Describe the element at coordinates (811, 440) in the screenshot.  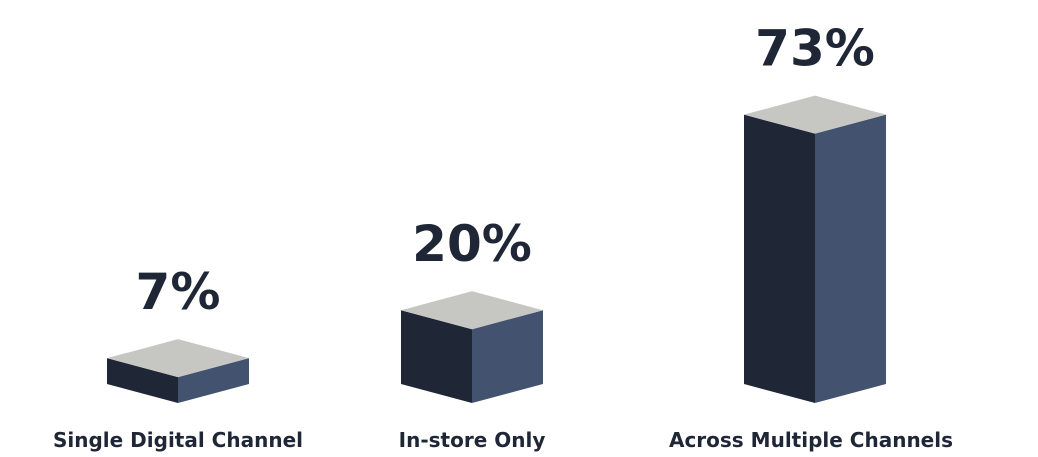
I see `category-label: Across Multiple Channels` at that location.